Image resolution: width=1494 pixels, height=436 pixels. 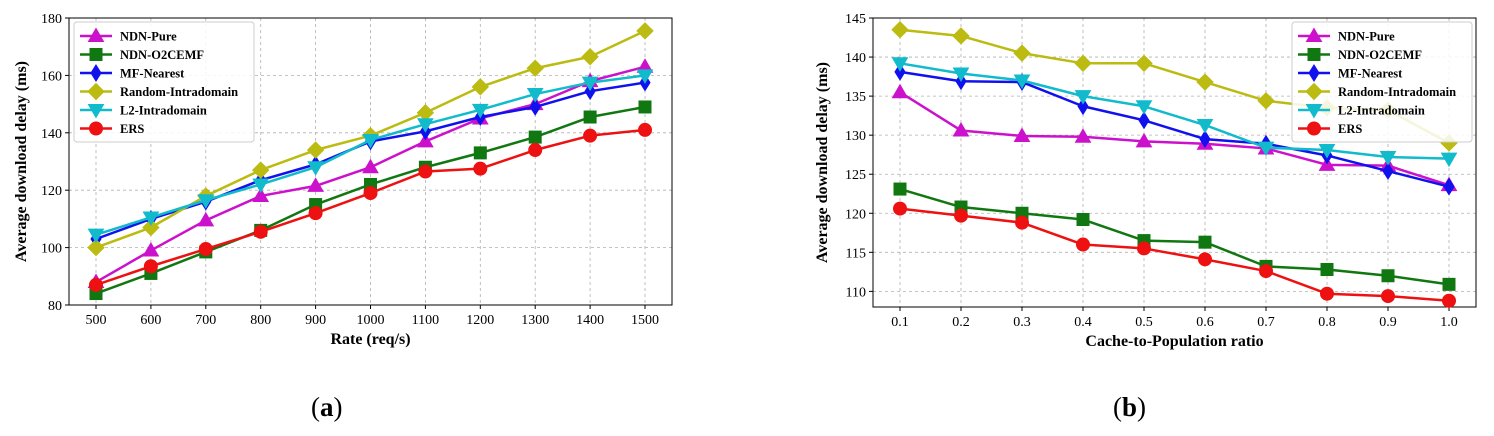 What do you see at coordinates (1129, 407) in the screenshot?
I see `caption-b: (b)` at bounding box center [1129, 407].